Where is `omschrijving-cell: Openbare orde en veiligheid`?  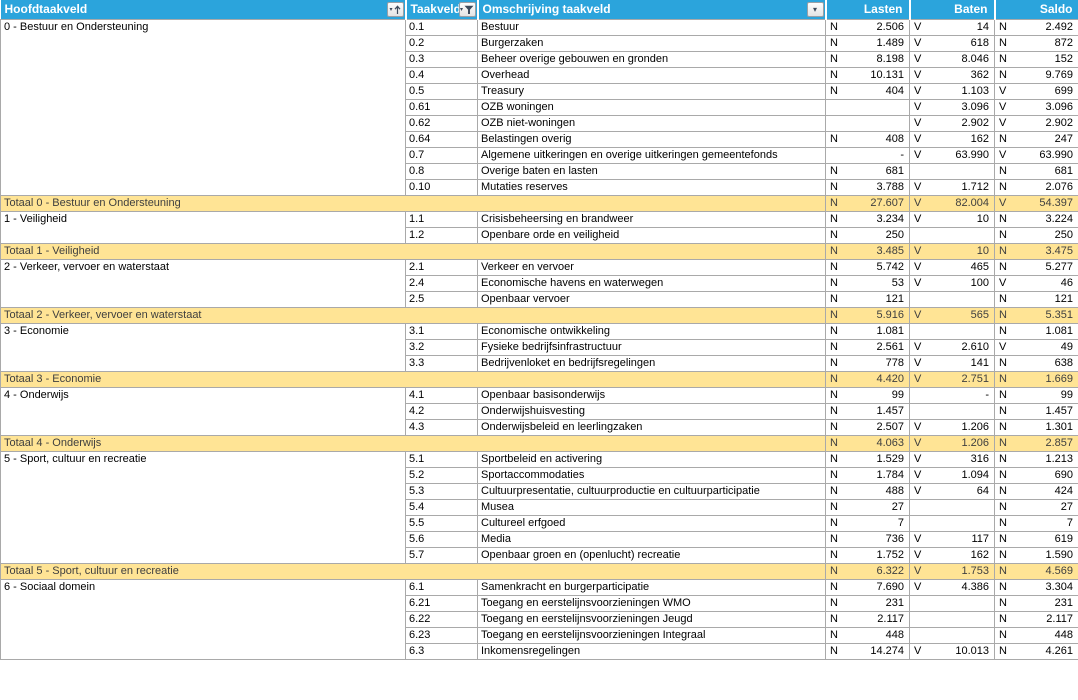 omschrijving-cell: Openbare orde en veiligheid is located at coordinates (651, 235).